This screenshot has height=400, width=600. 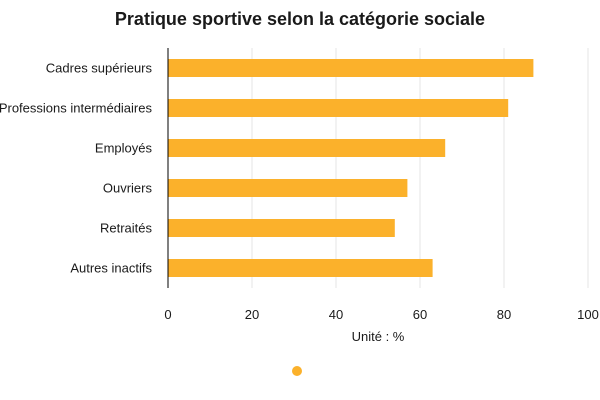 What do you see at coordinates (124, 148) in the screenshot?
I see `category-label: Employés` at bounding box center [124, 148].